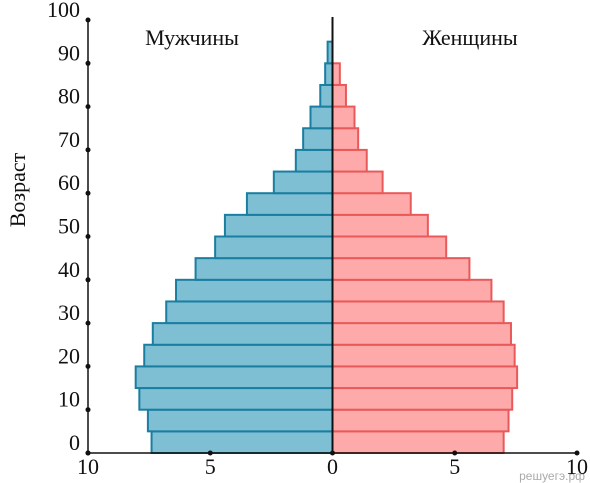 This screenshot has width=590, height=483. Describe the element at coordinates (332, 466) in the screenshot. I see `x-tick-label: 0` at that location.